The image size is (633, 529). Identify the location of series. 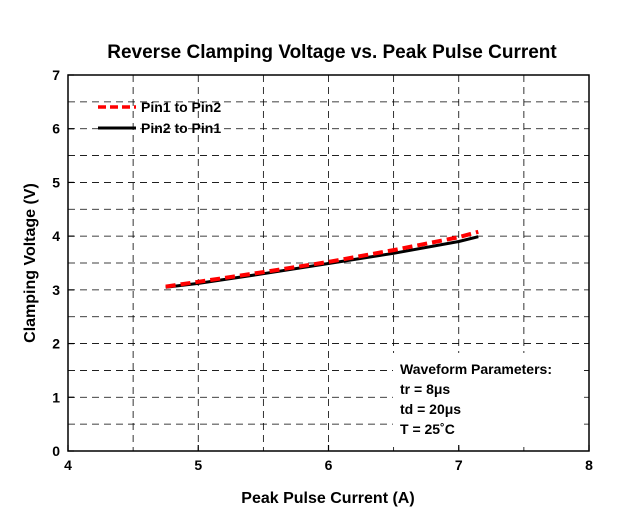
(322, 259).